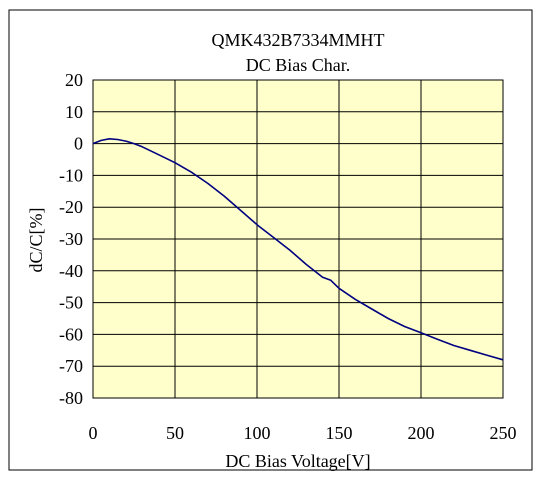  What do you see at coordinates (71, 239) in the screenshot?
I see `y-tick-label: -30` at bounding box center [71, 239].